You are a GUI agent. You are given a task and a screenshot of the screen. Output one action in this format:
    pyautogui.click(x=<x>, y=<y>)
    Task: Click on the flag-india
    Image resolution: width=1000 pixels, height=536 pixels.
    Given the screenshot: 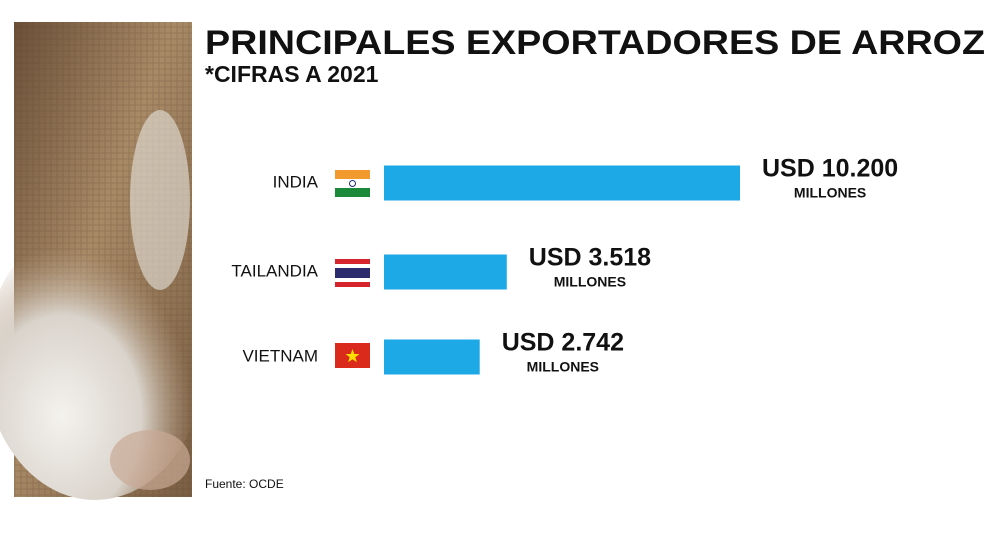 What is the action you would take?
    pyautogui.click(x=352, y=183)
    